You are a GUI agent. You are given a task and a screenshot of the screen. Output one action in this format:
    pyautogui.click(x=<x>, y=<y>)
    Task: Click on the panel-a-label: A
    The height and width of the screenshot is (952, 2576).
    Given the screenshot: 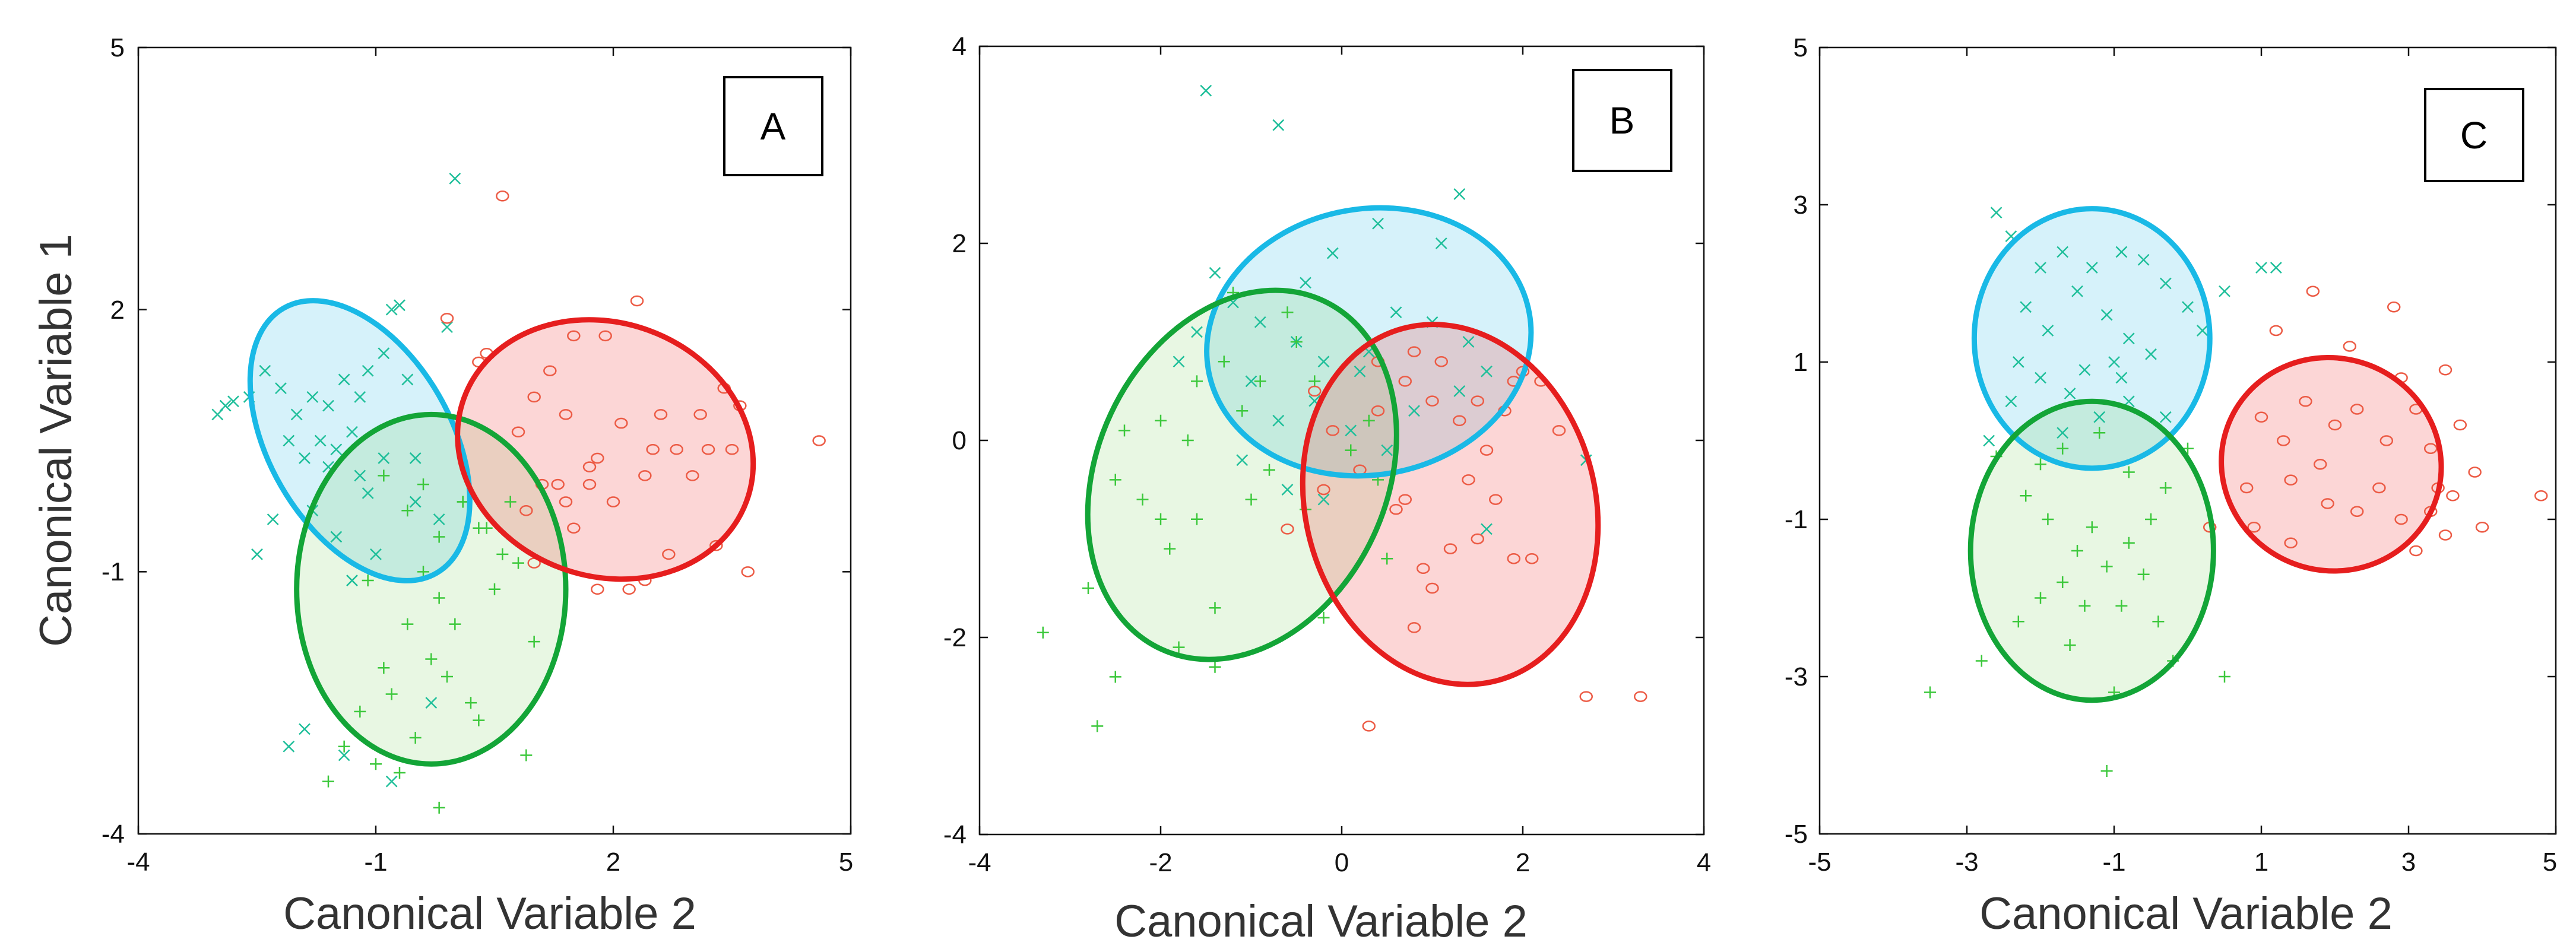 What is the action you would take?
    pyautogui.click(x=773, y=126)
    